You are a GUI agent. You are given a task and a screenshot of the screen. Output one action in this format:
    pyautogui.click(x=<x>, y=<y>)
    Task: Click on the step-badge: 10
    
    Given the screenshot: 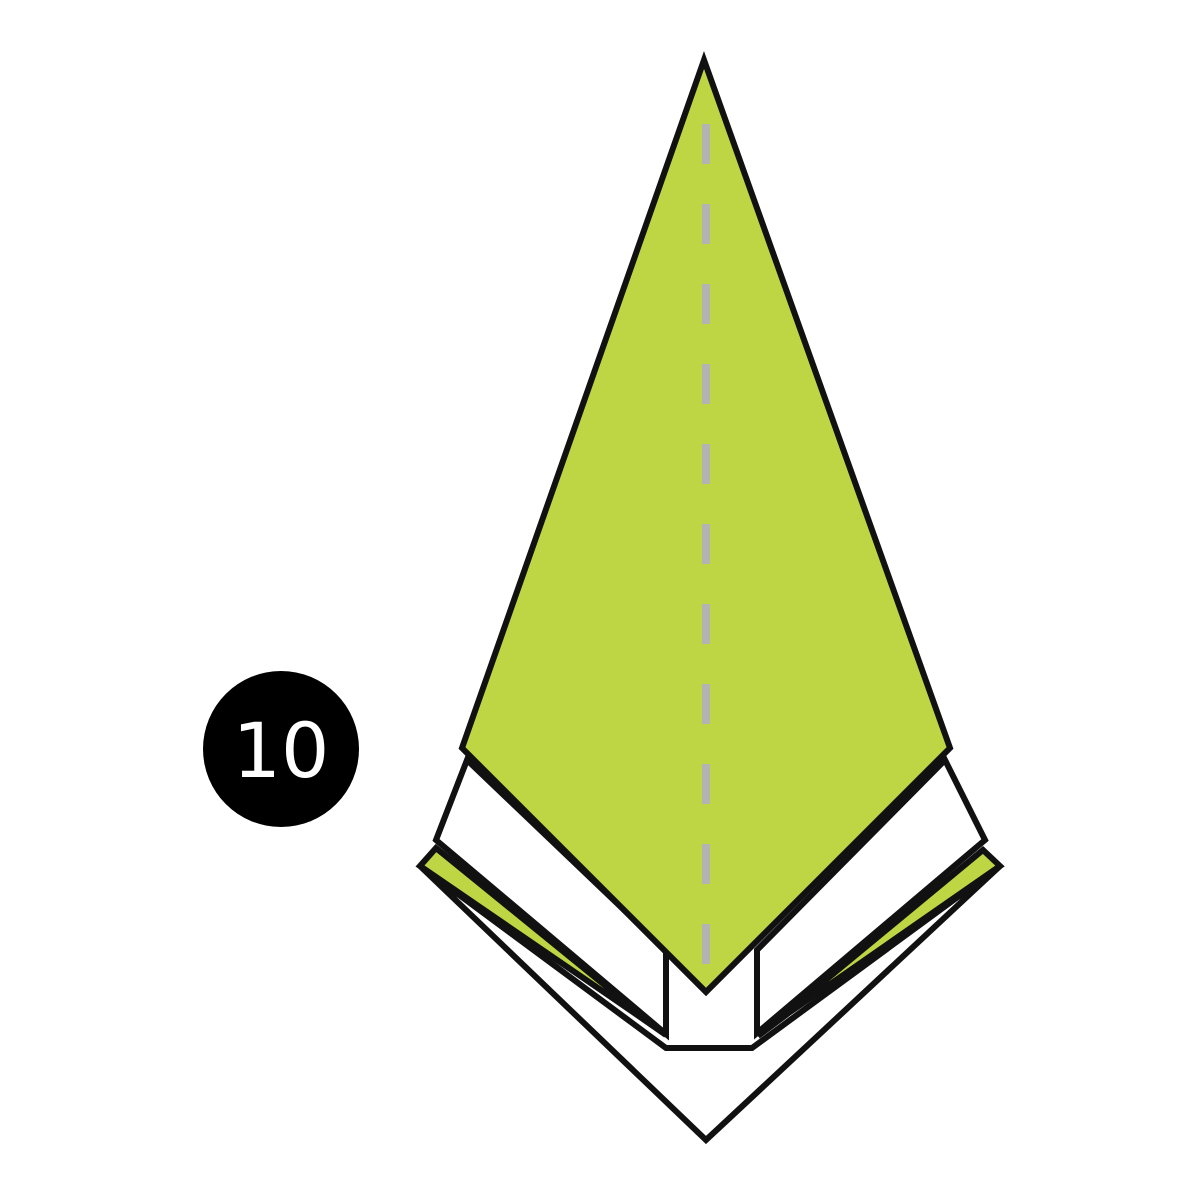 What is the action you would take?
    pyautogui.click(x=281, y=749)
    